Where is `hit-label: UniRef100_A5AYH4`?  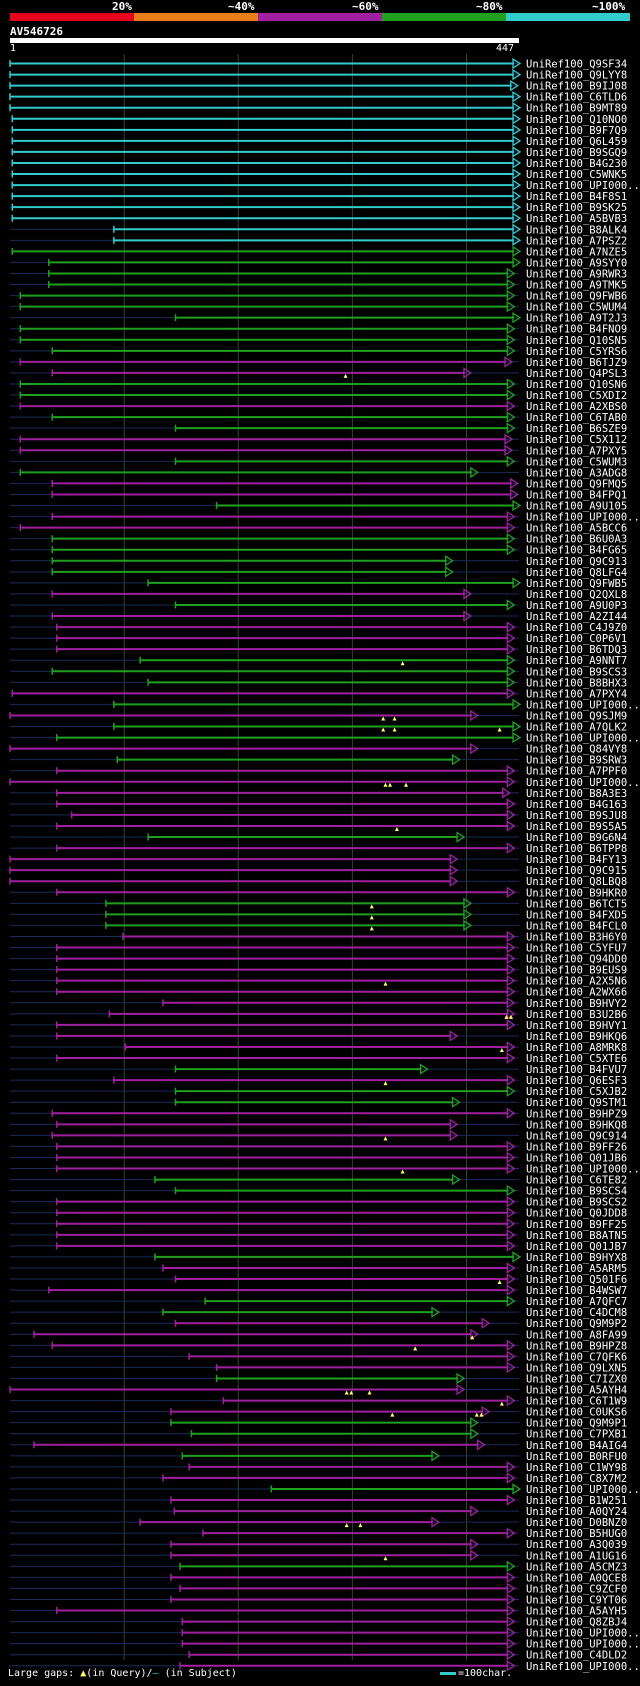
hit-label: UniRef100_A5AYH4 is located at coordinates (576, 1391).